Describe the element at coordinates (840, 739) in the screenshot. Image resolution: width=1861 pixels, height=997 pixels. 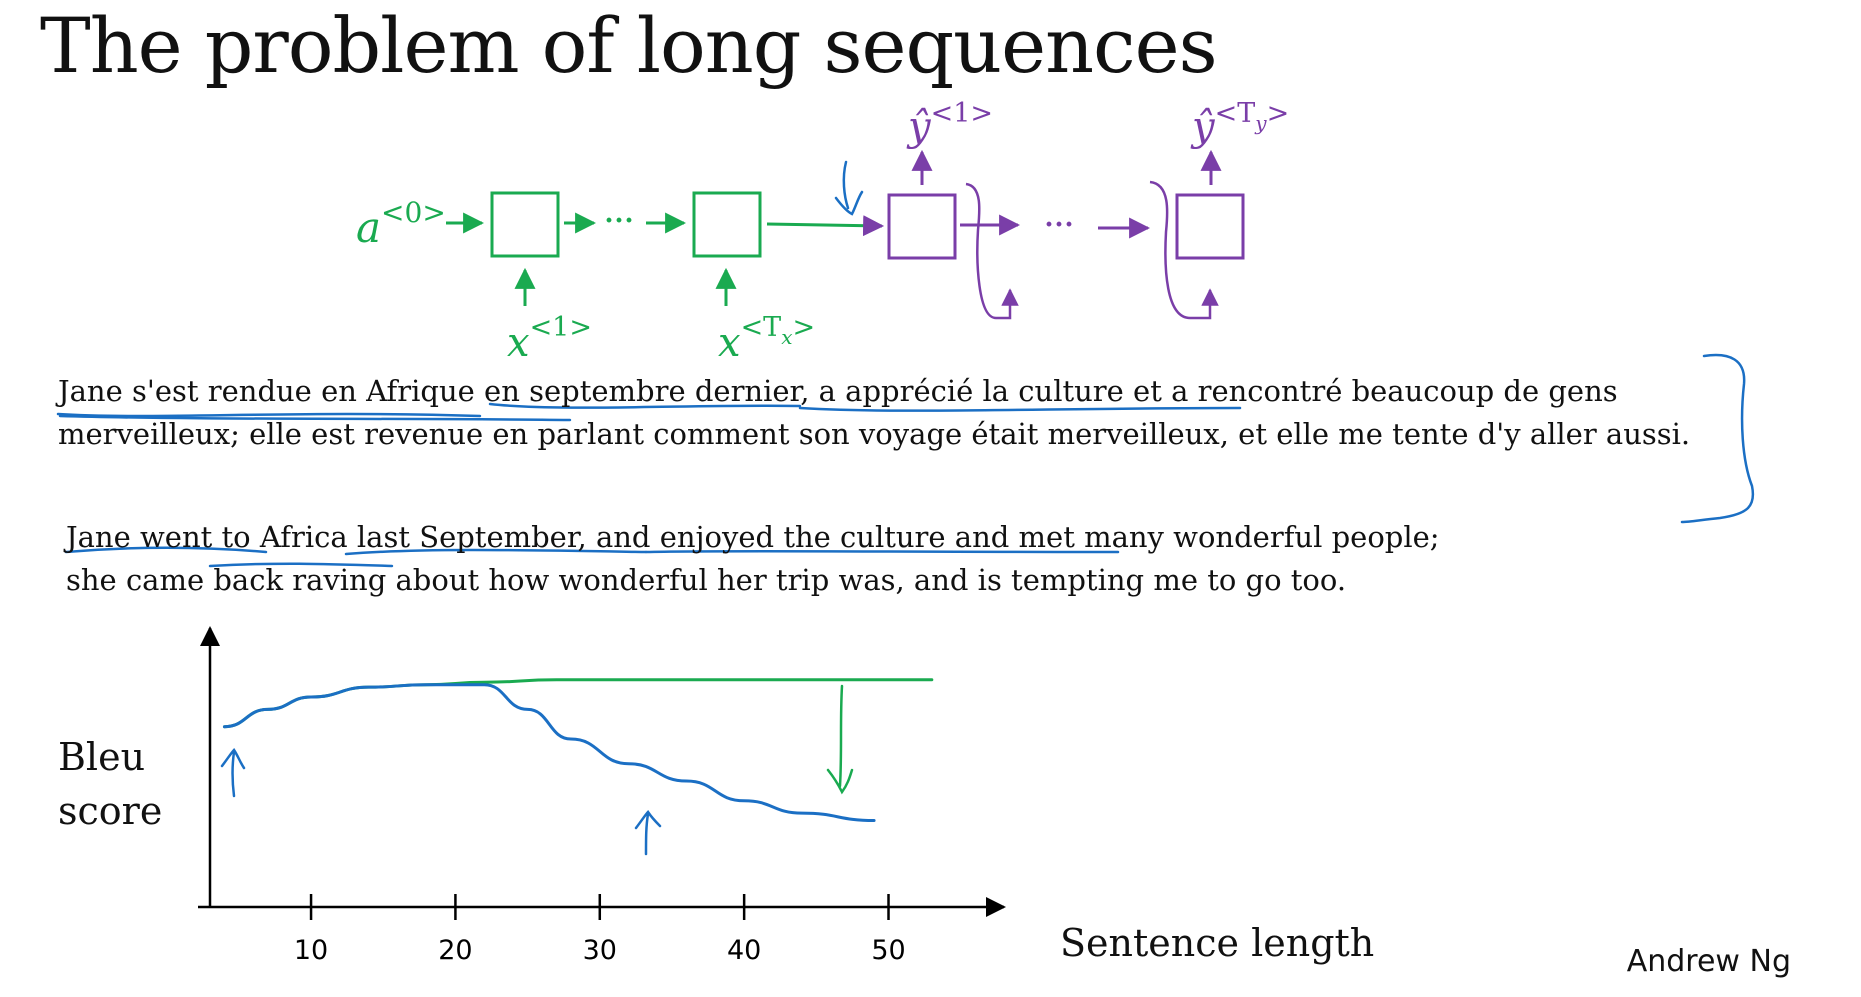
I see `chart-arrow-down` at that location.